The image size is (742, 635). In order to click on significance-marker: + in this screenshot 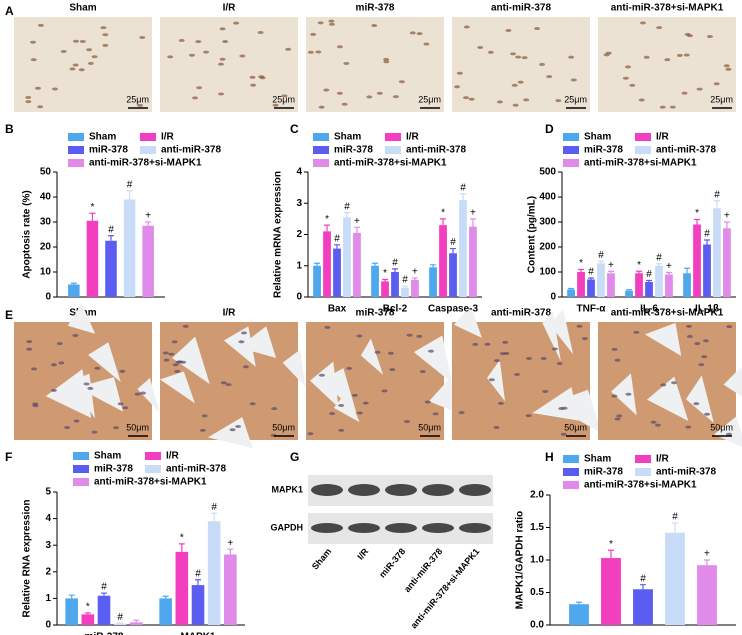, I will do `click(669, 266)`.